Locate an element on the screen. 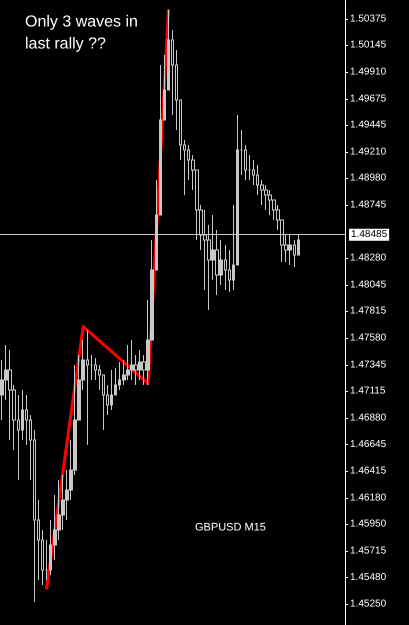  y-tick-label: 1.49675 is located at coordinates (368, 98).